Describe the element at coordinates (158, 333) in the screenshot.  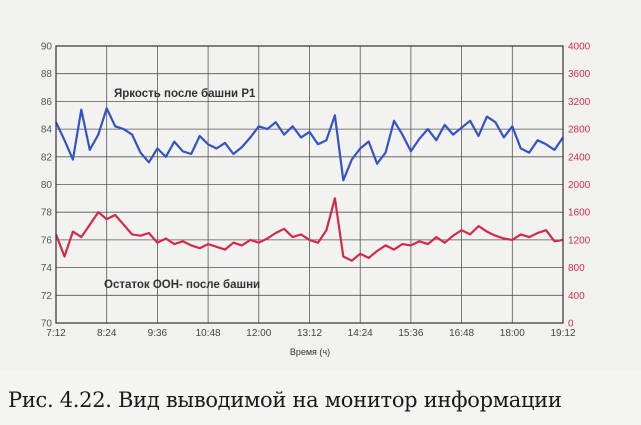
I see `x-tick-label: 9:36` at that location.